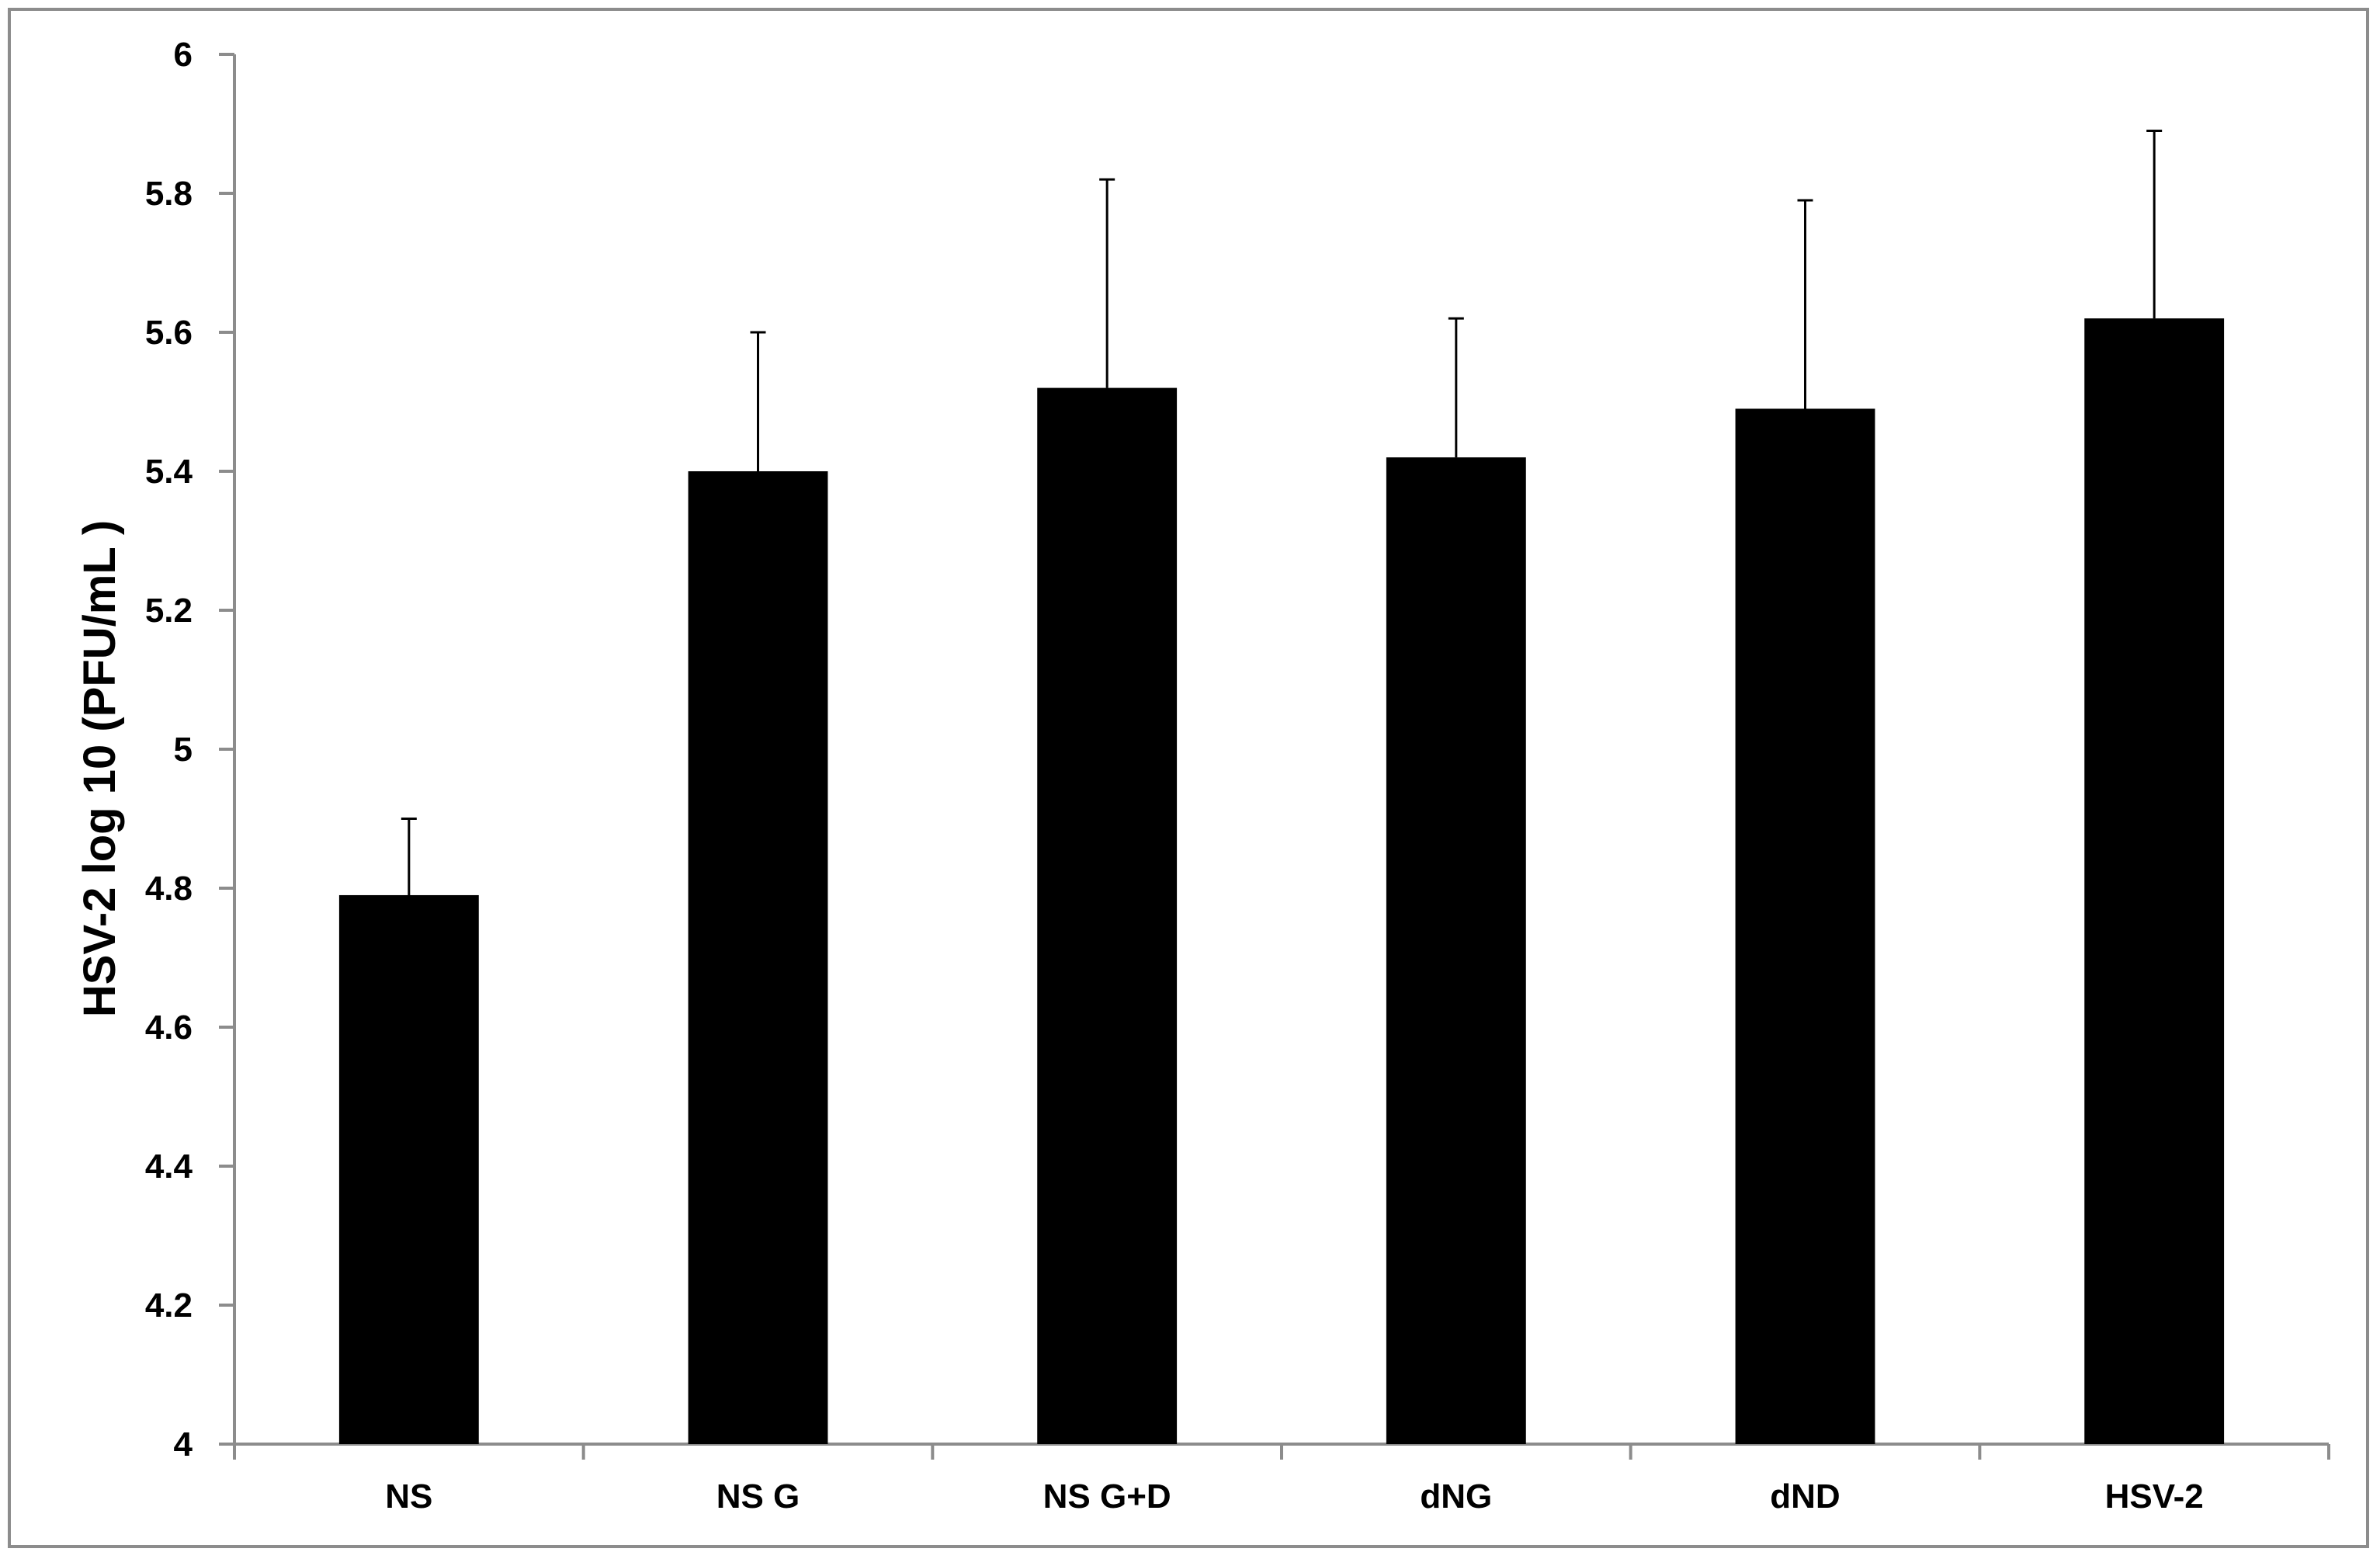 This screenshot has height=1559, width=2380. What do you see at coordinates (169, 1167) in the screenshot?
I see `y-tick-label: 4.4` at bounding box center [169, 1167].